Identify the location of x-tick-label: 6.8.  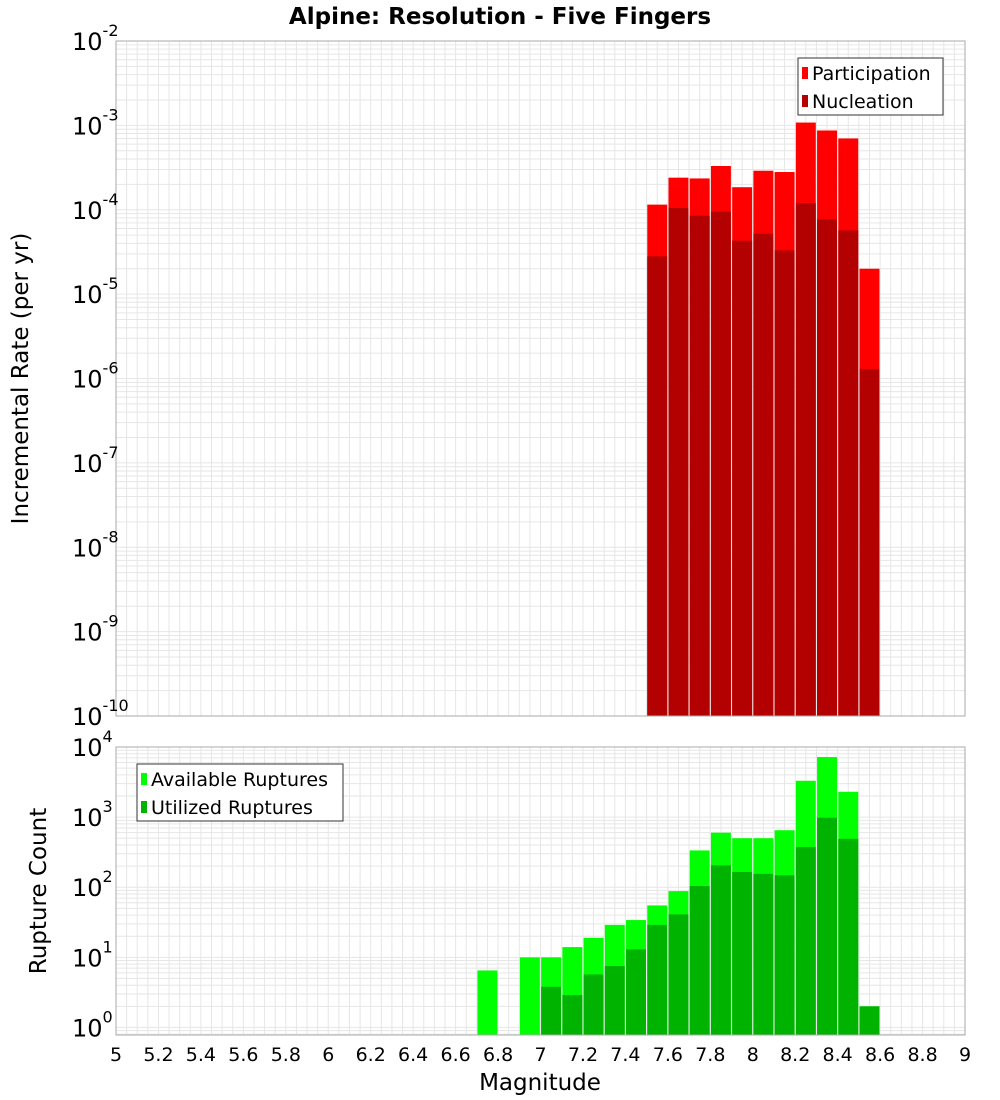
(498, 1055).